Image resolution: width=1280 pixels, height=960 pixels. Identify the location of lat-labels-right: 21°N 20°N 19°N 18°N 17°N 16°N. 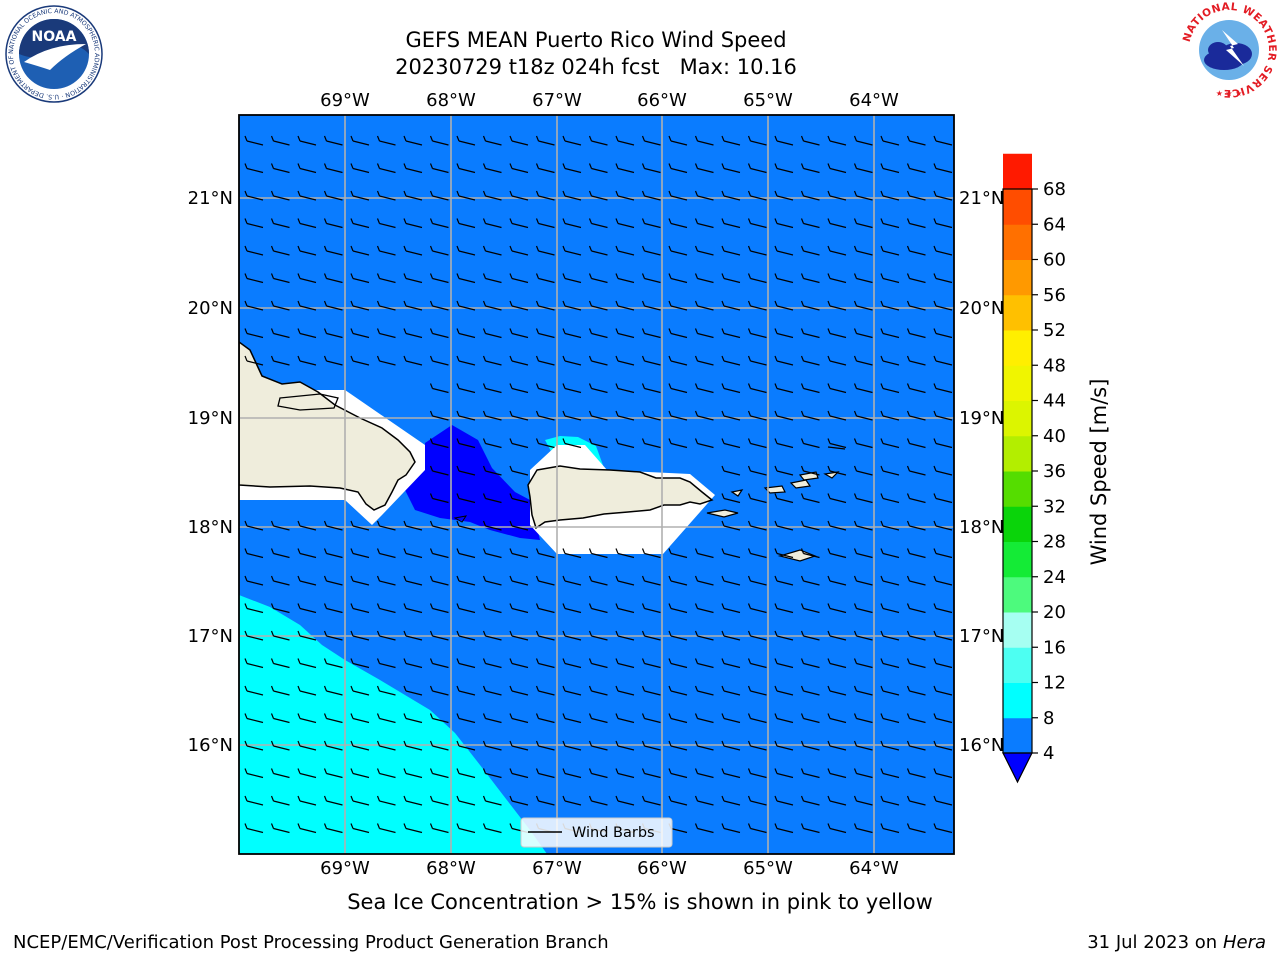
(981, 472).